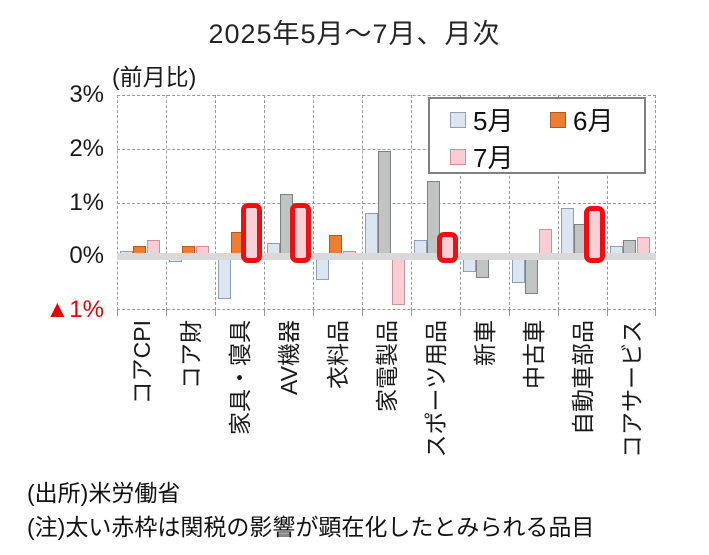  What do you see at coordinates (141, 362) in the screenshot?
I see `category-label-0: コアCPI` at bounding box center [141, 362].